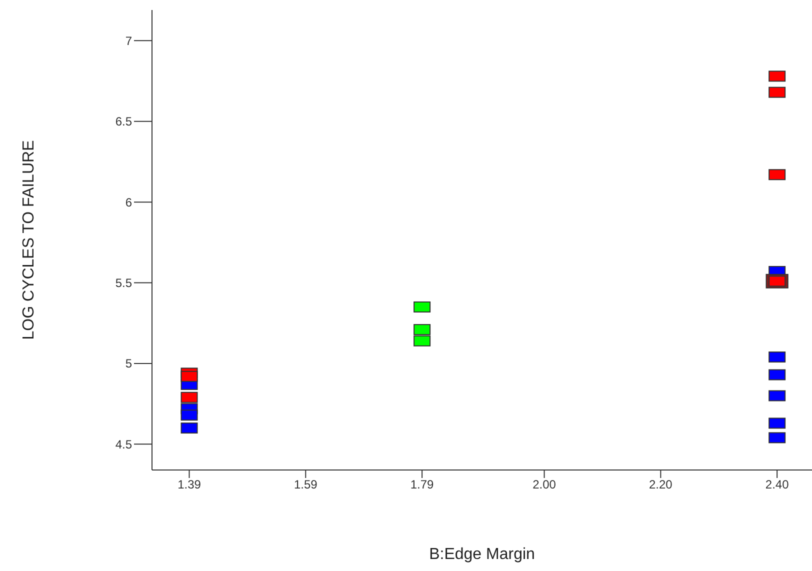 The width and height of the screenshot is (812, 571). What do you see at coordinates (128, 202) in the screenshot?
I see `y-tick-label: 6` at bounding box center [128, 202].